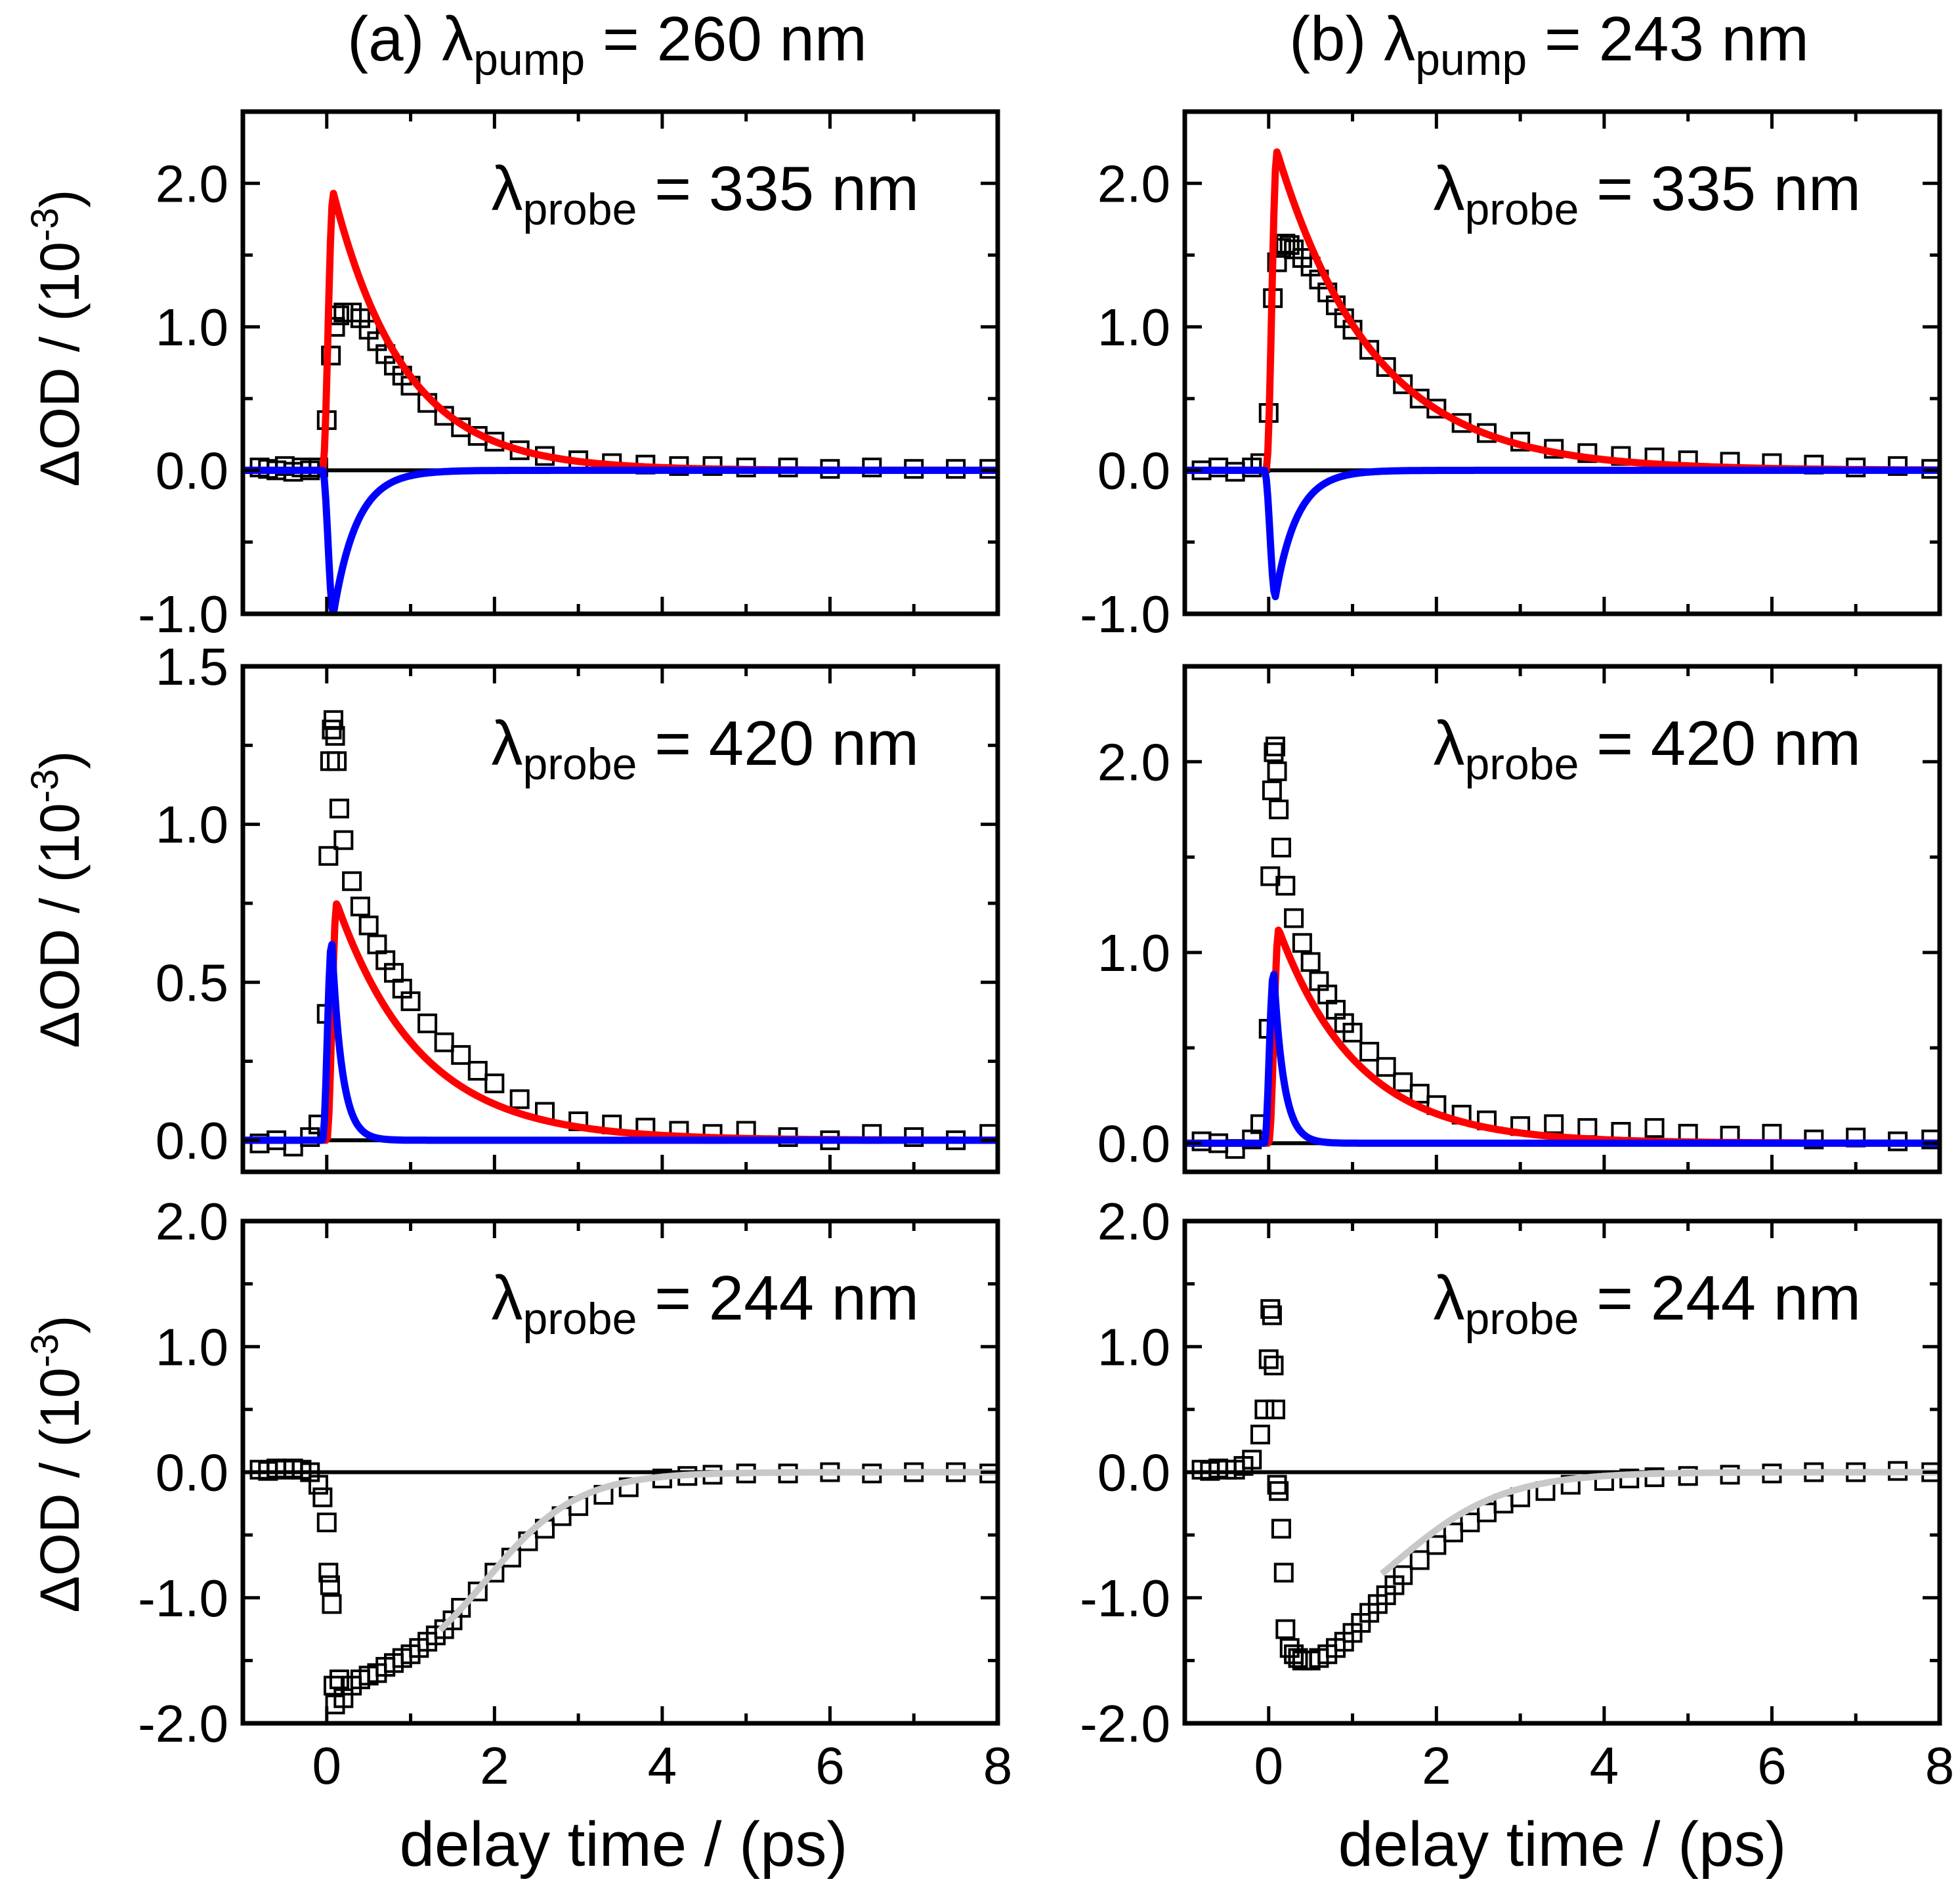  Describe the element at coordinates (1562, 1844) in the screenshot. I see `x-axis-title-b: delay time / (ps)` at that location.